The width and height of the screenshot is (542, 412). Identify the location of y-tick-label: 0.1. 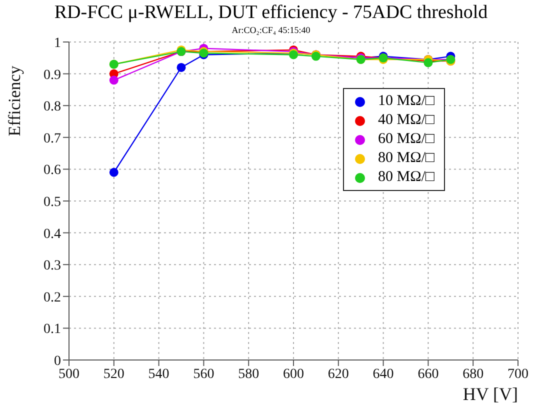
(52, 330).